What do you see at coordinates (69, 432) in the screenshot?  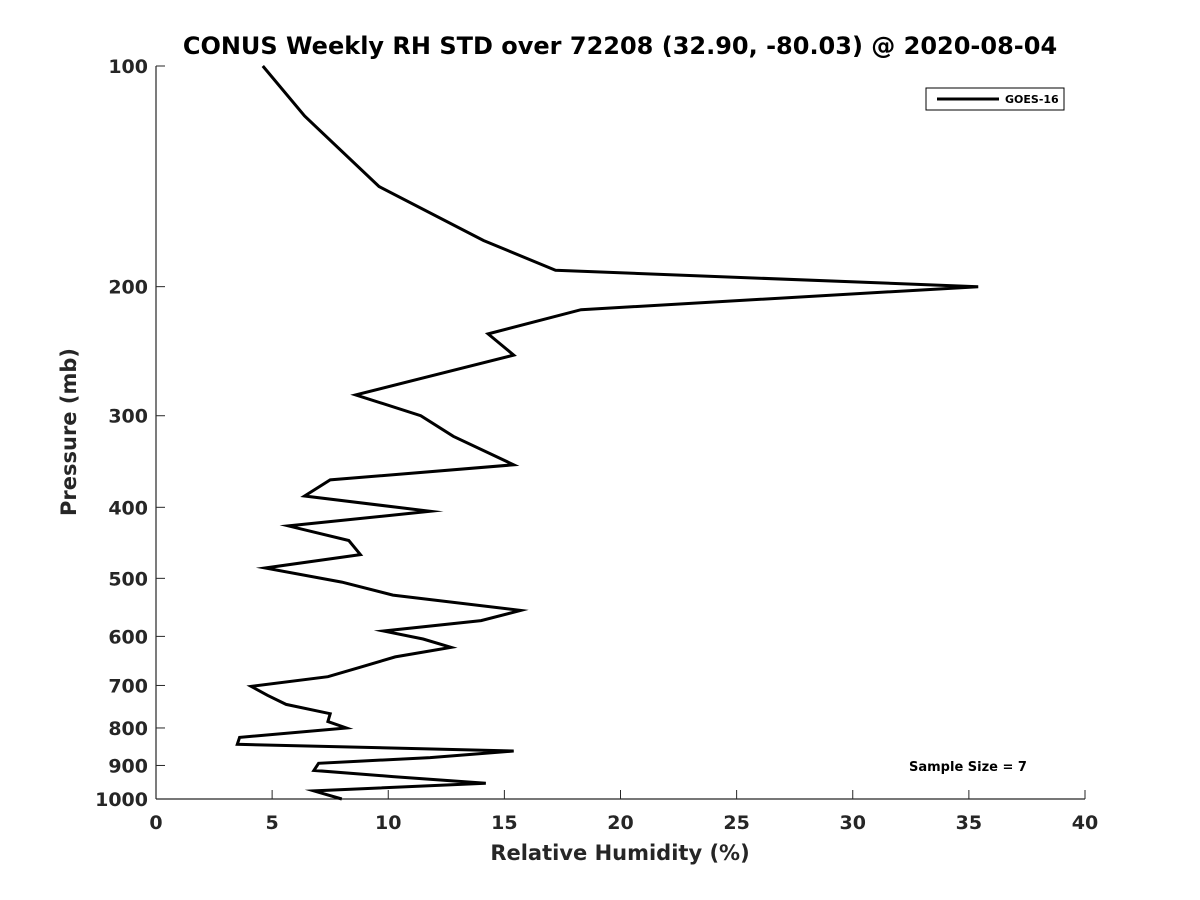 I see `y-axis-label: Pressure (mb)` at bounding box center [69, 432].